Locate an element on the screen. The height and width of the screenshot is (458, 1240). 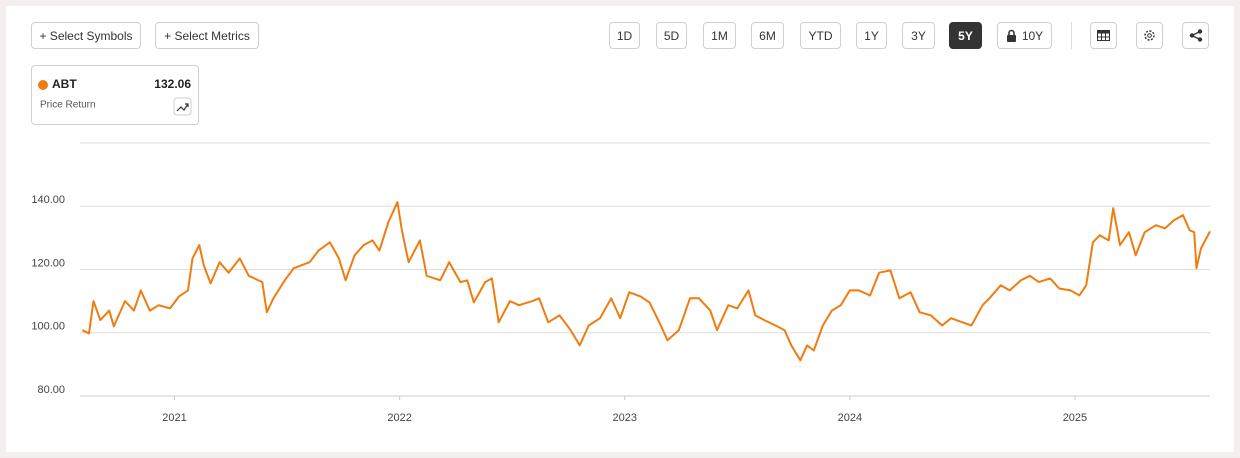
legend-value: 132.06 is located at coordinates (172, 84).